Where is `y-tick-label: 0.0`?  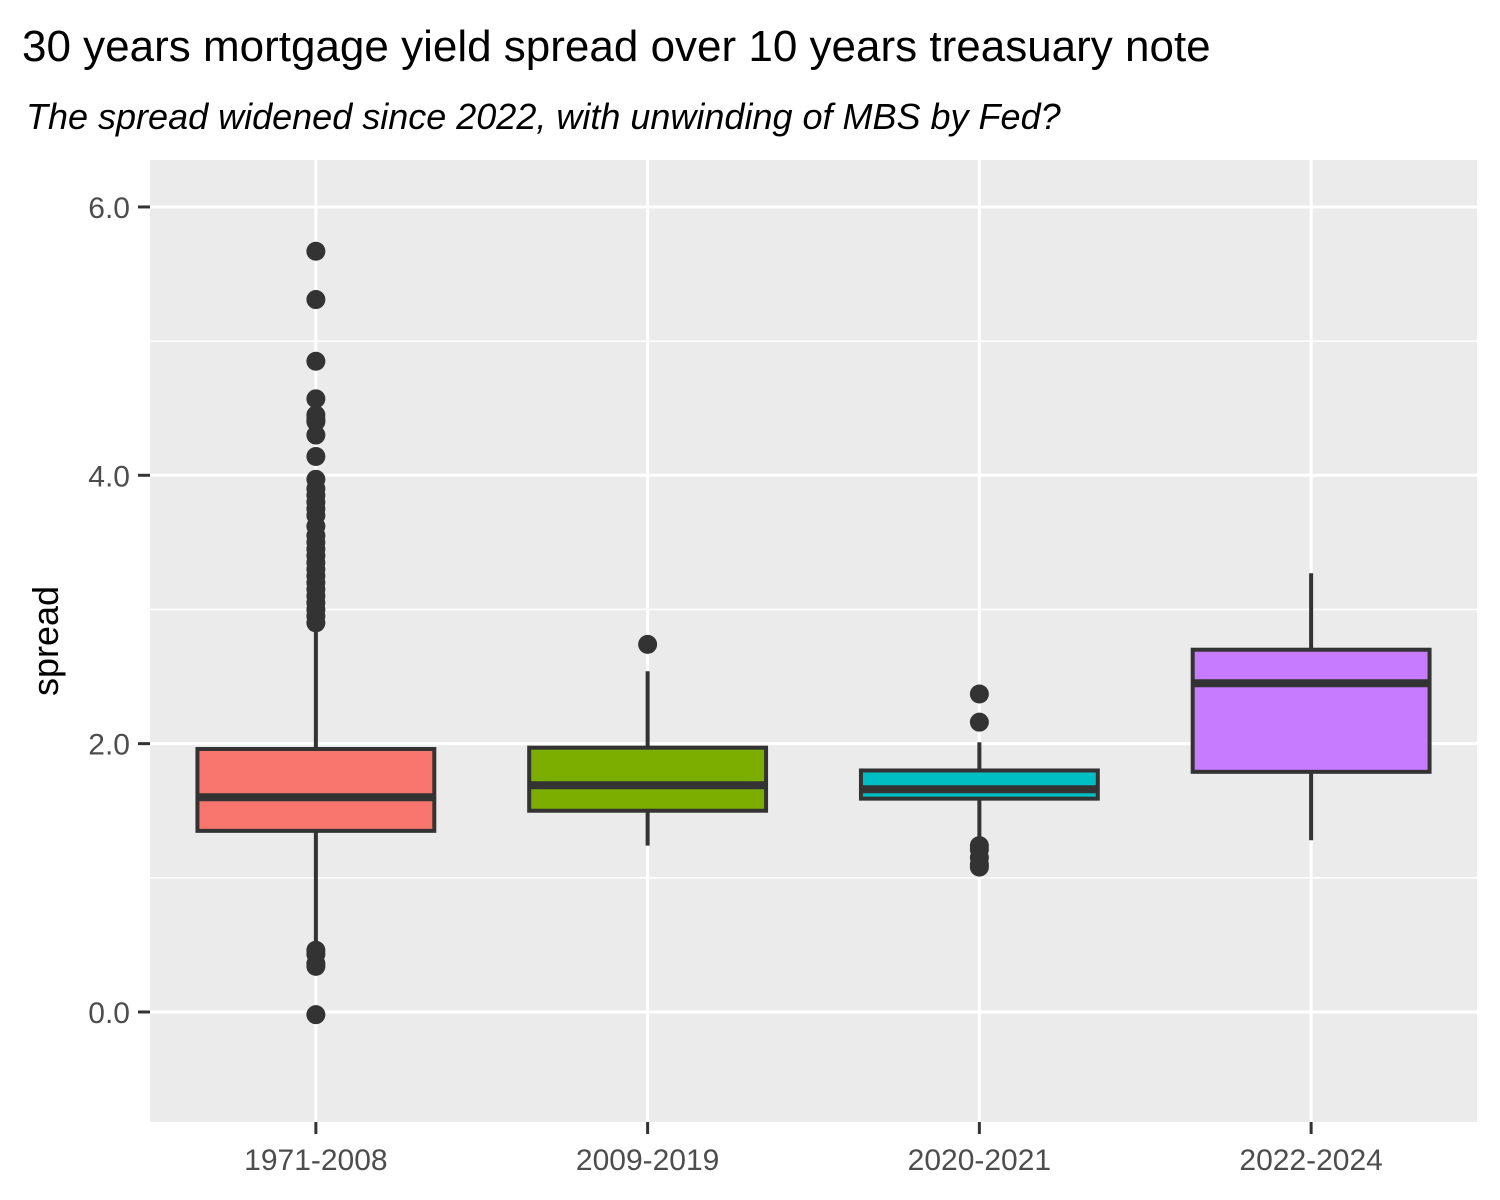 y-tick-label: 0.0 is located at coordinates (109, 1013).